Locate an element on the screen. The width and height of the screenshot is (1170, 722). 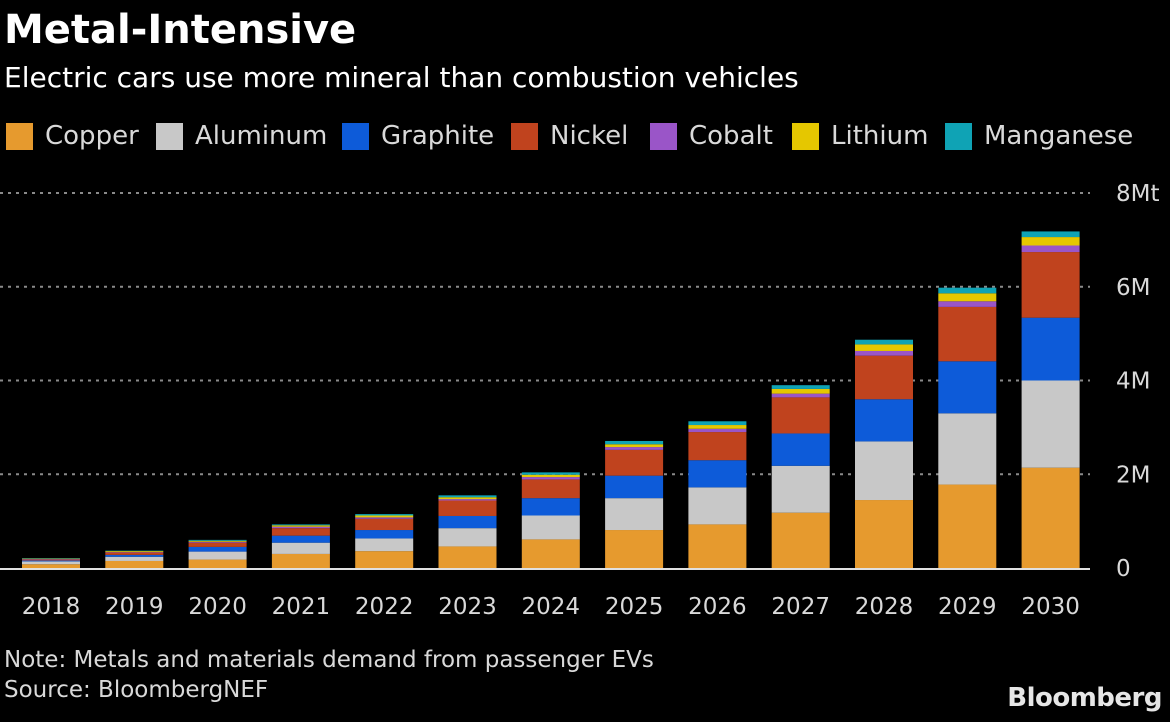
x-tick-label-2019: 2019 is located at coordinates (134, 607).